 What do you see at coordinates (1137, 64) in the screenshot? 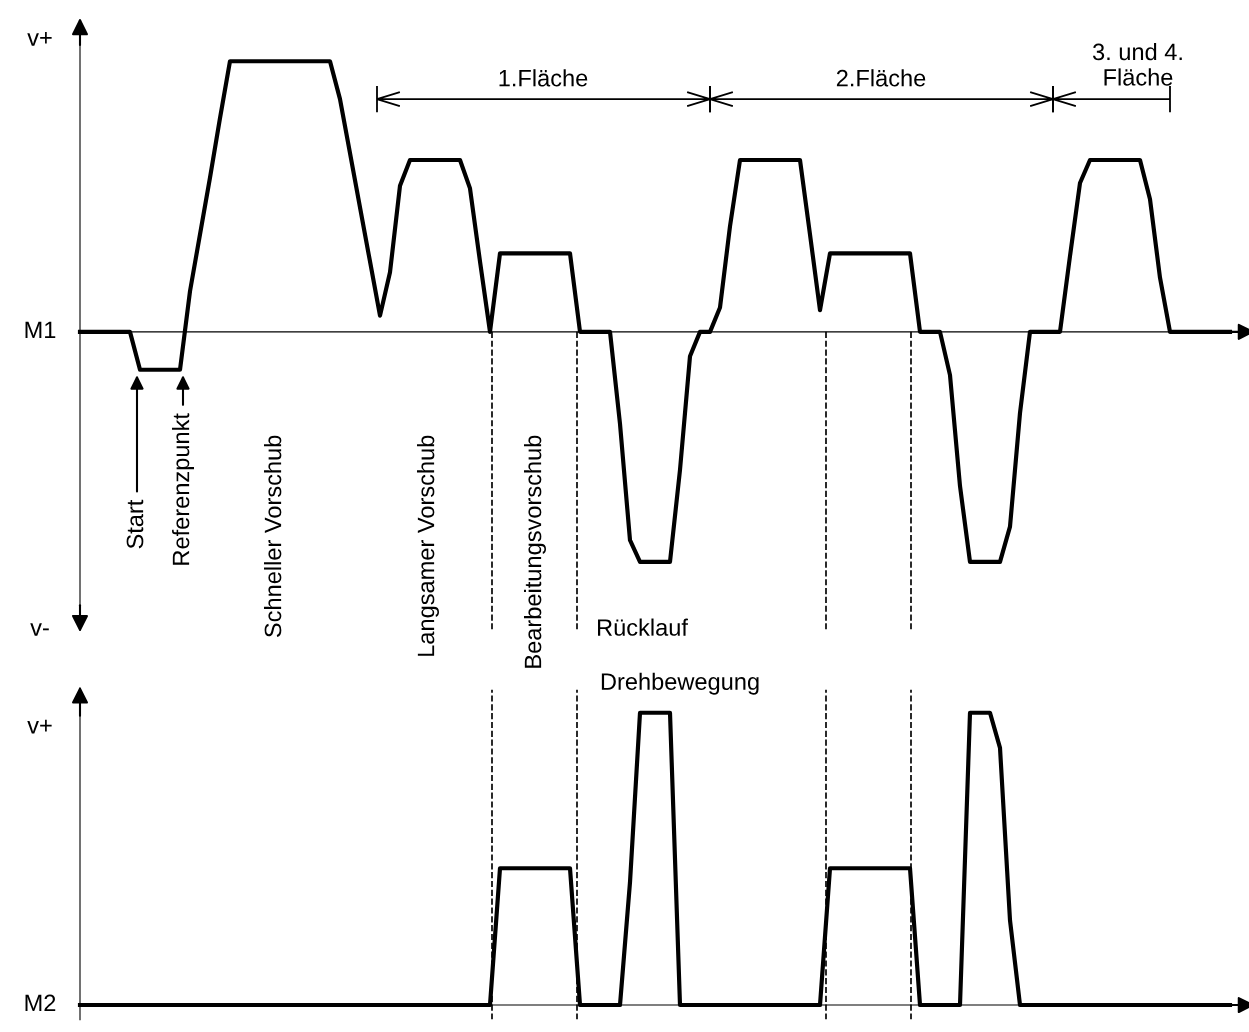
I see `annotation: 3. und 4. Fläche` at bounding box center [1137, 64].